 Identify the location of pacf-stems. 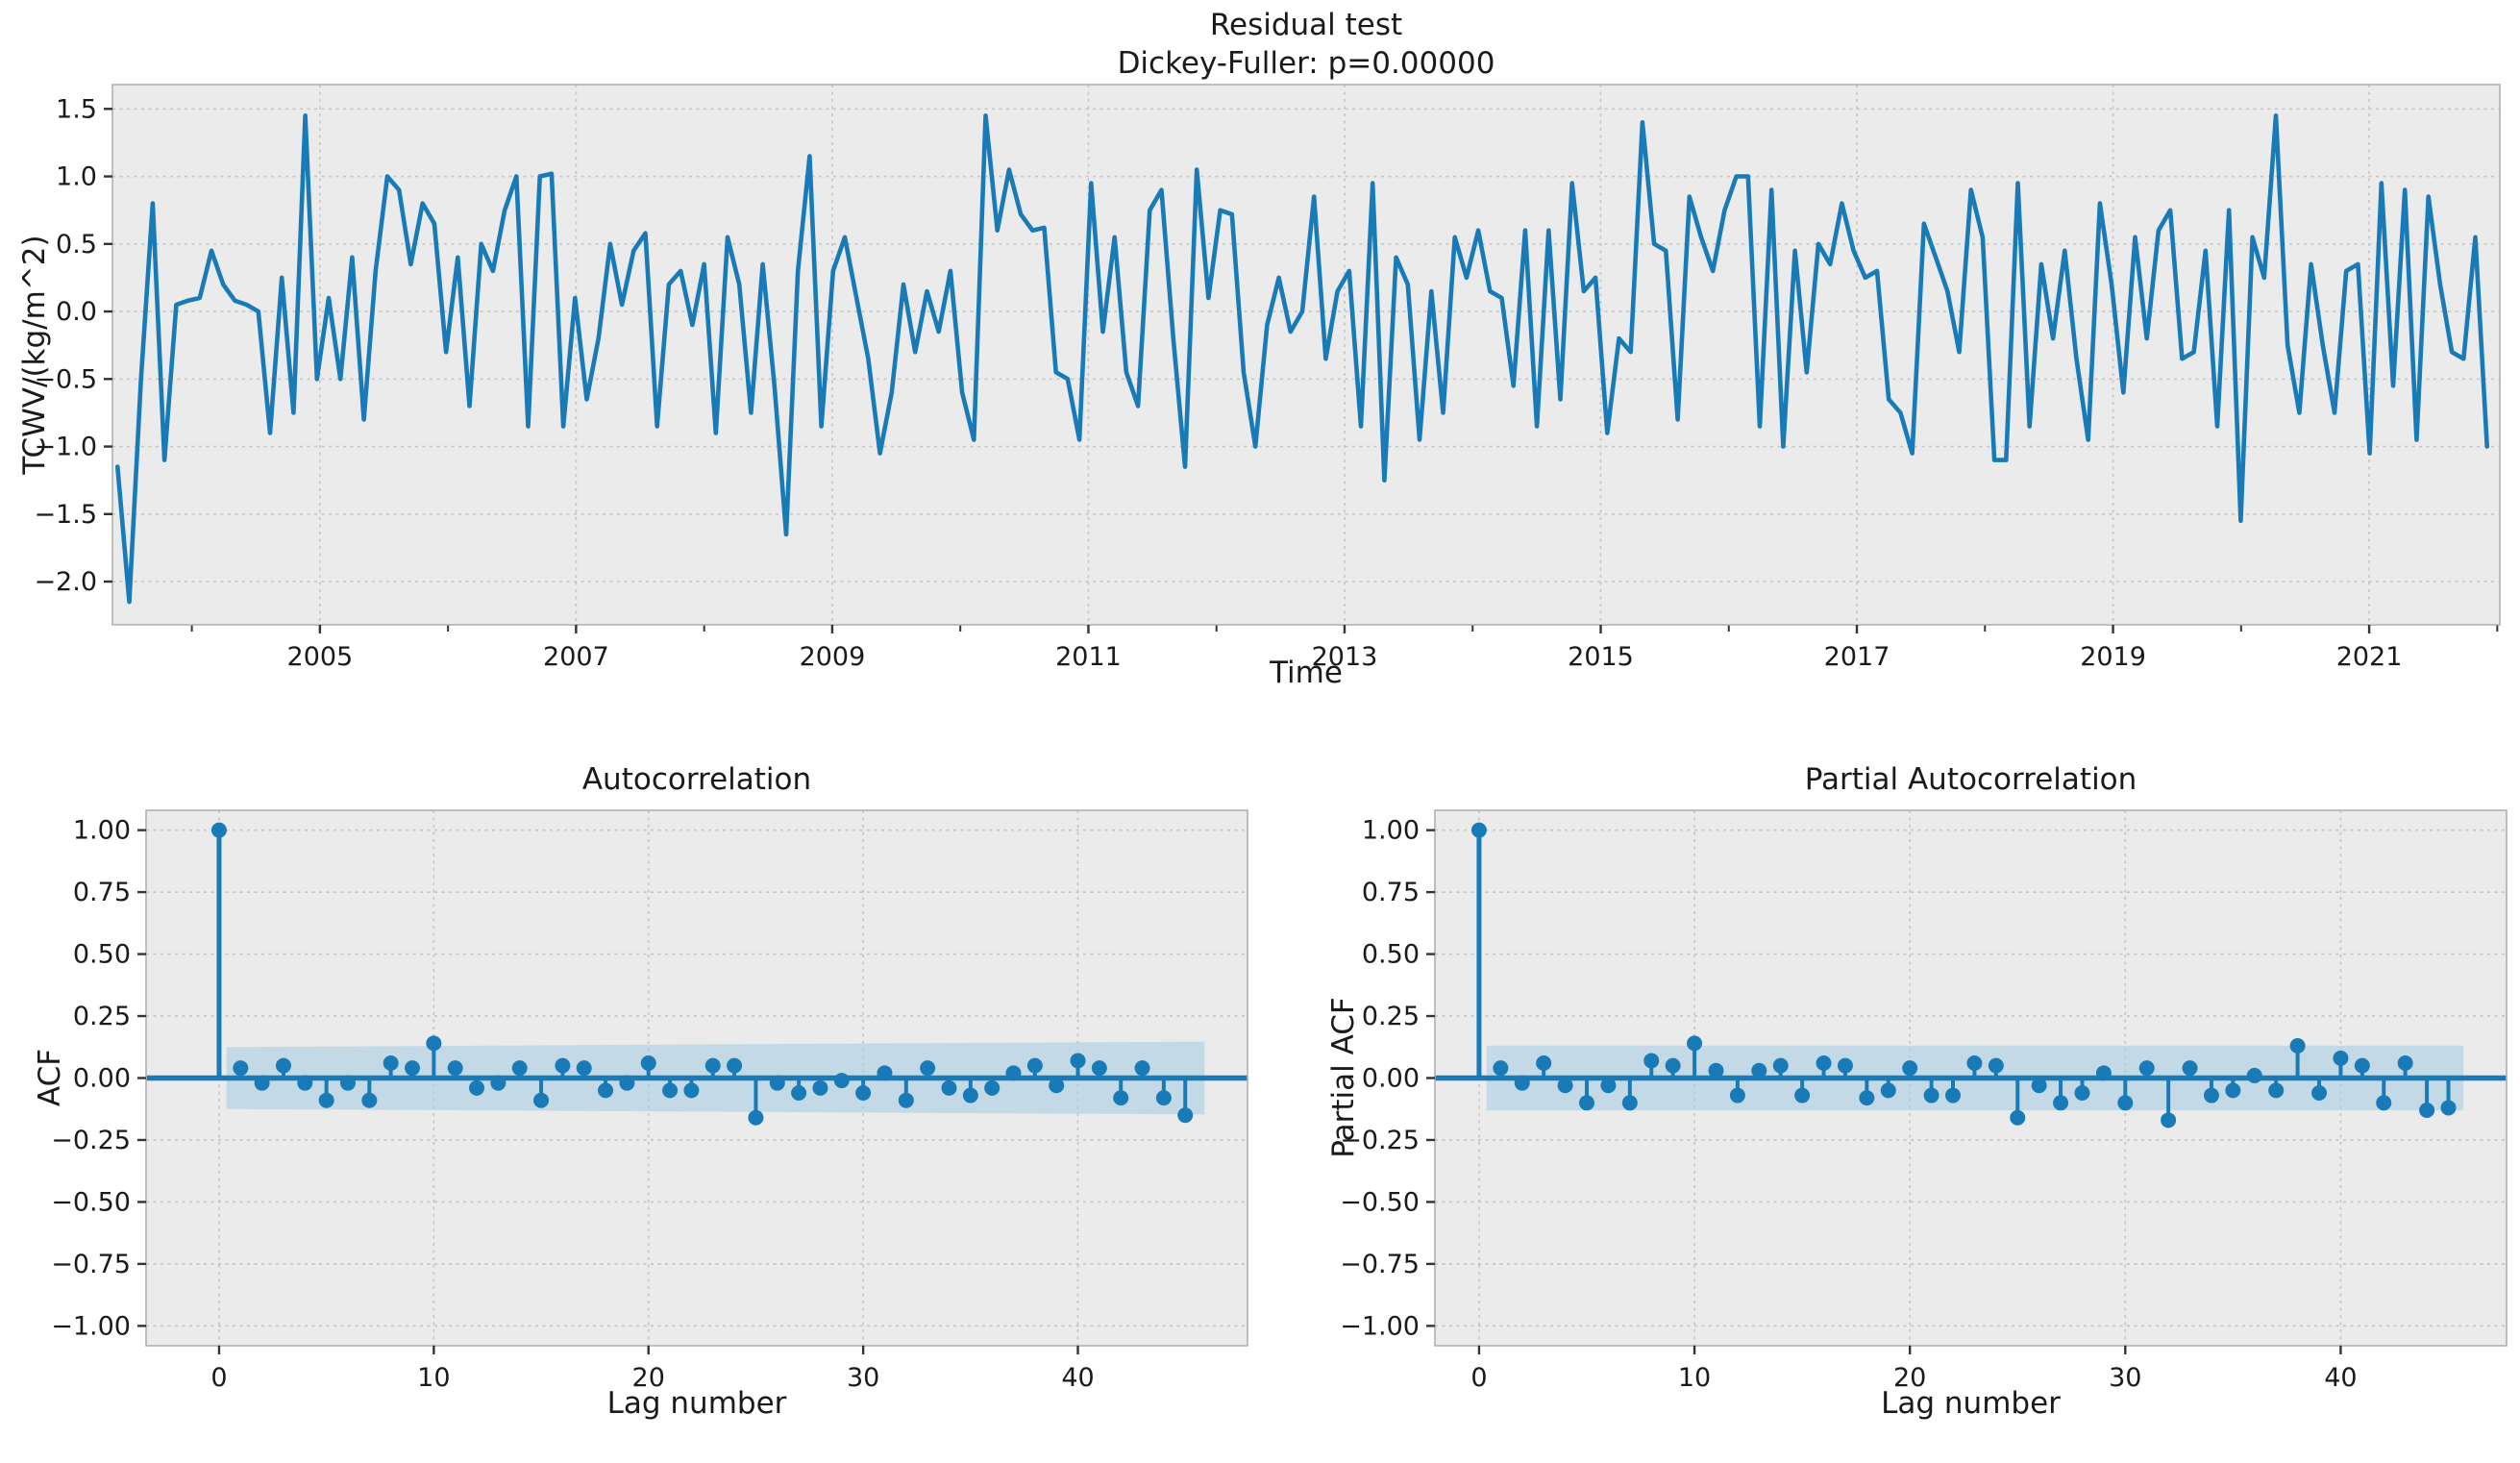
(1964, 975).